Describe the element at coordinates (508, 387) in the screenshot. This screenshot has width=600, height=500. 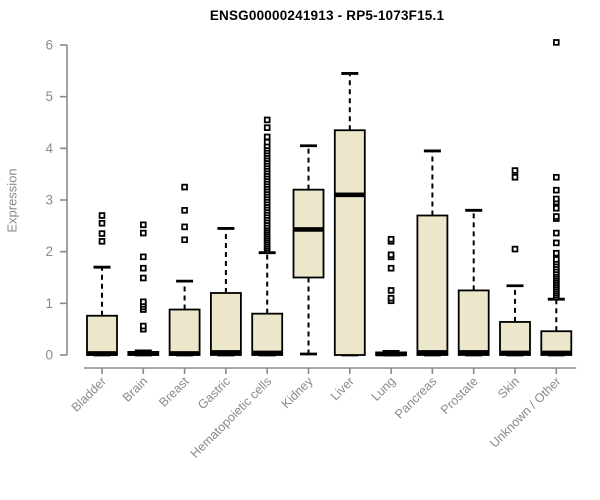
I see `x-tick-label: Skin` at that location.